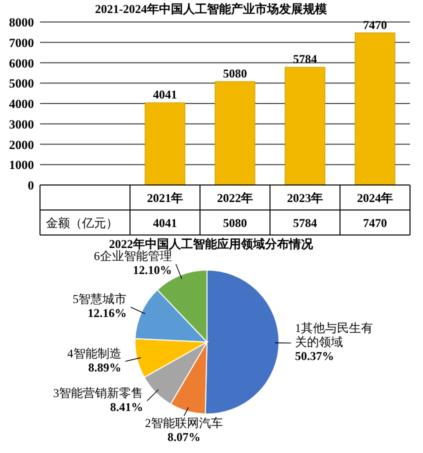  What do you see at coordinates (94, 353) in the screenshot?
I see `slice-label: 4智能制造` at bounding box center [94, 353].